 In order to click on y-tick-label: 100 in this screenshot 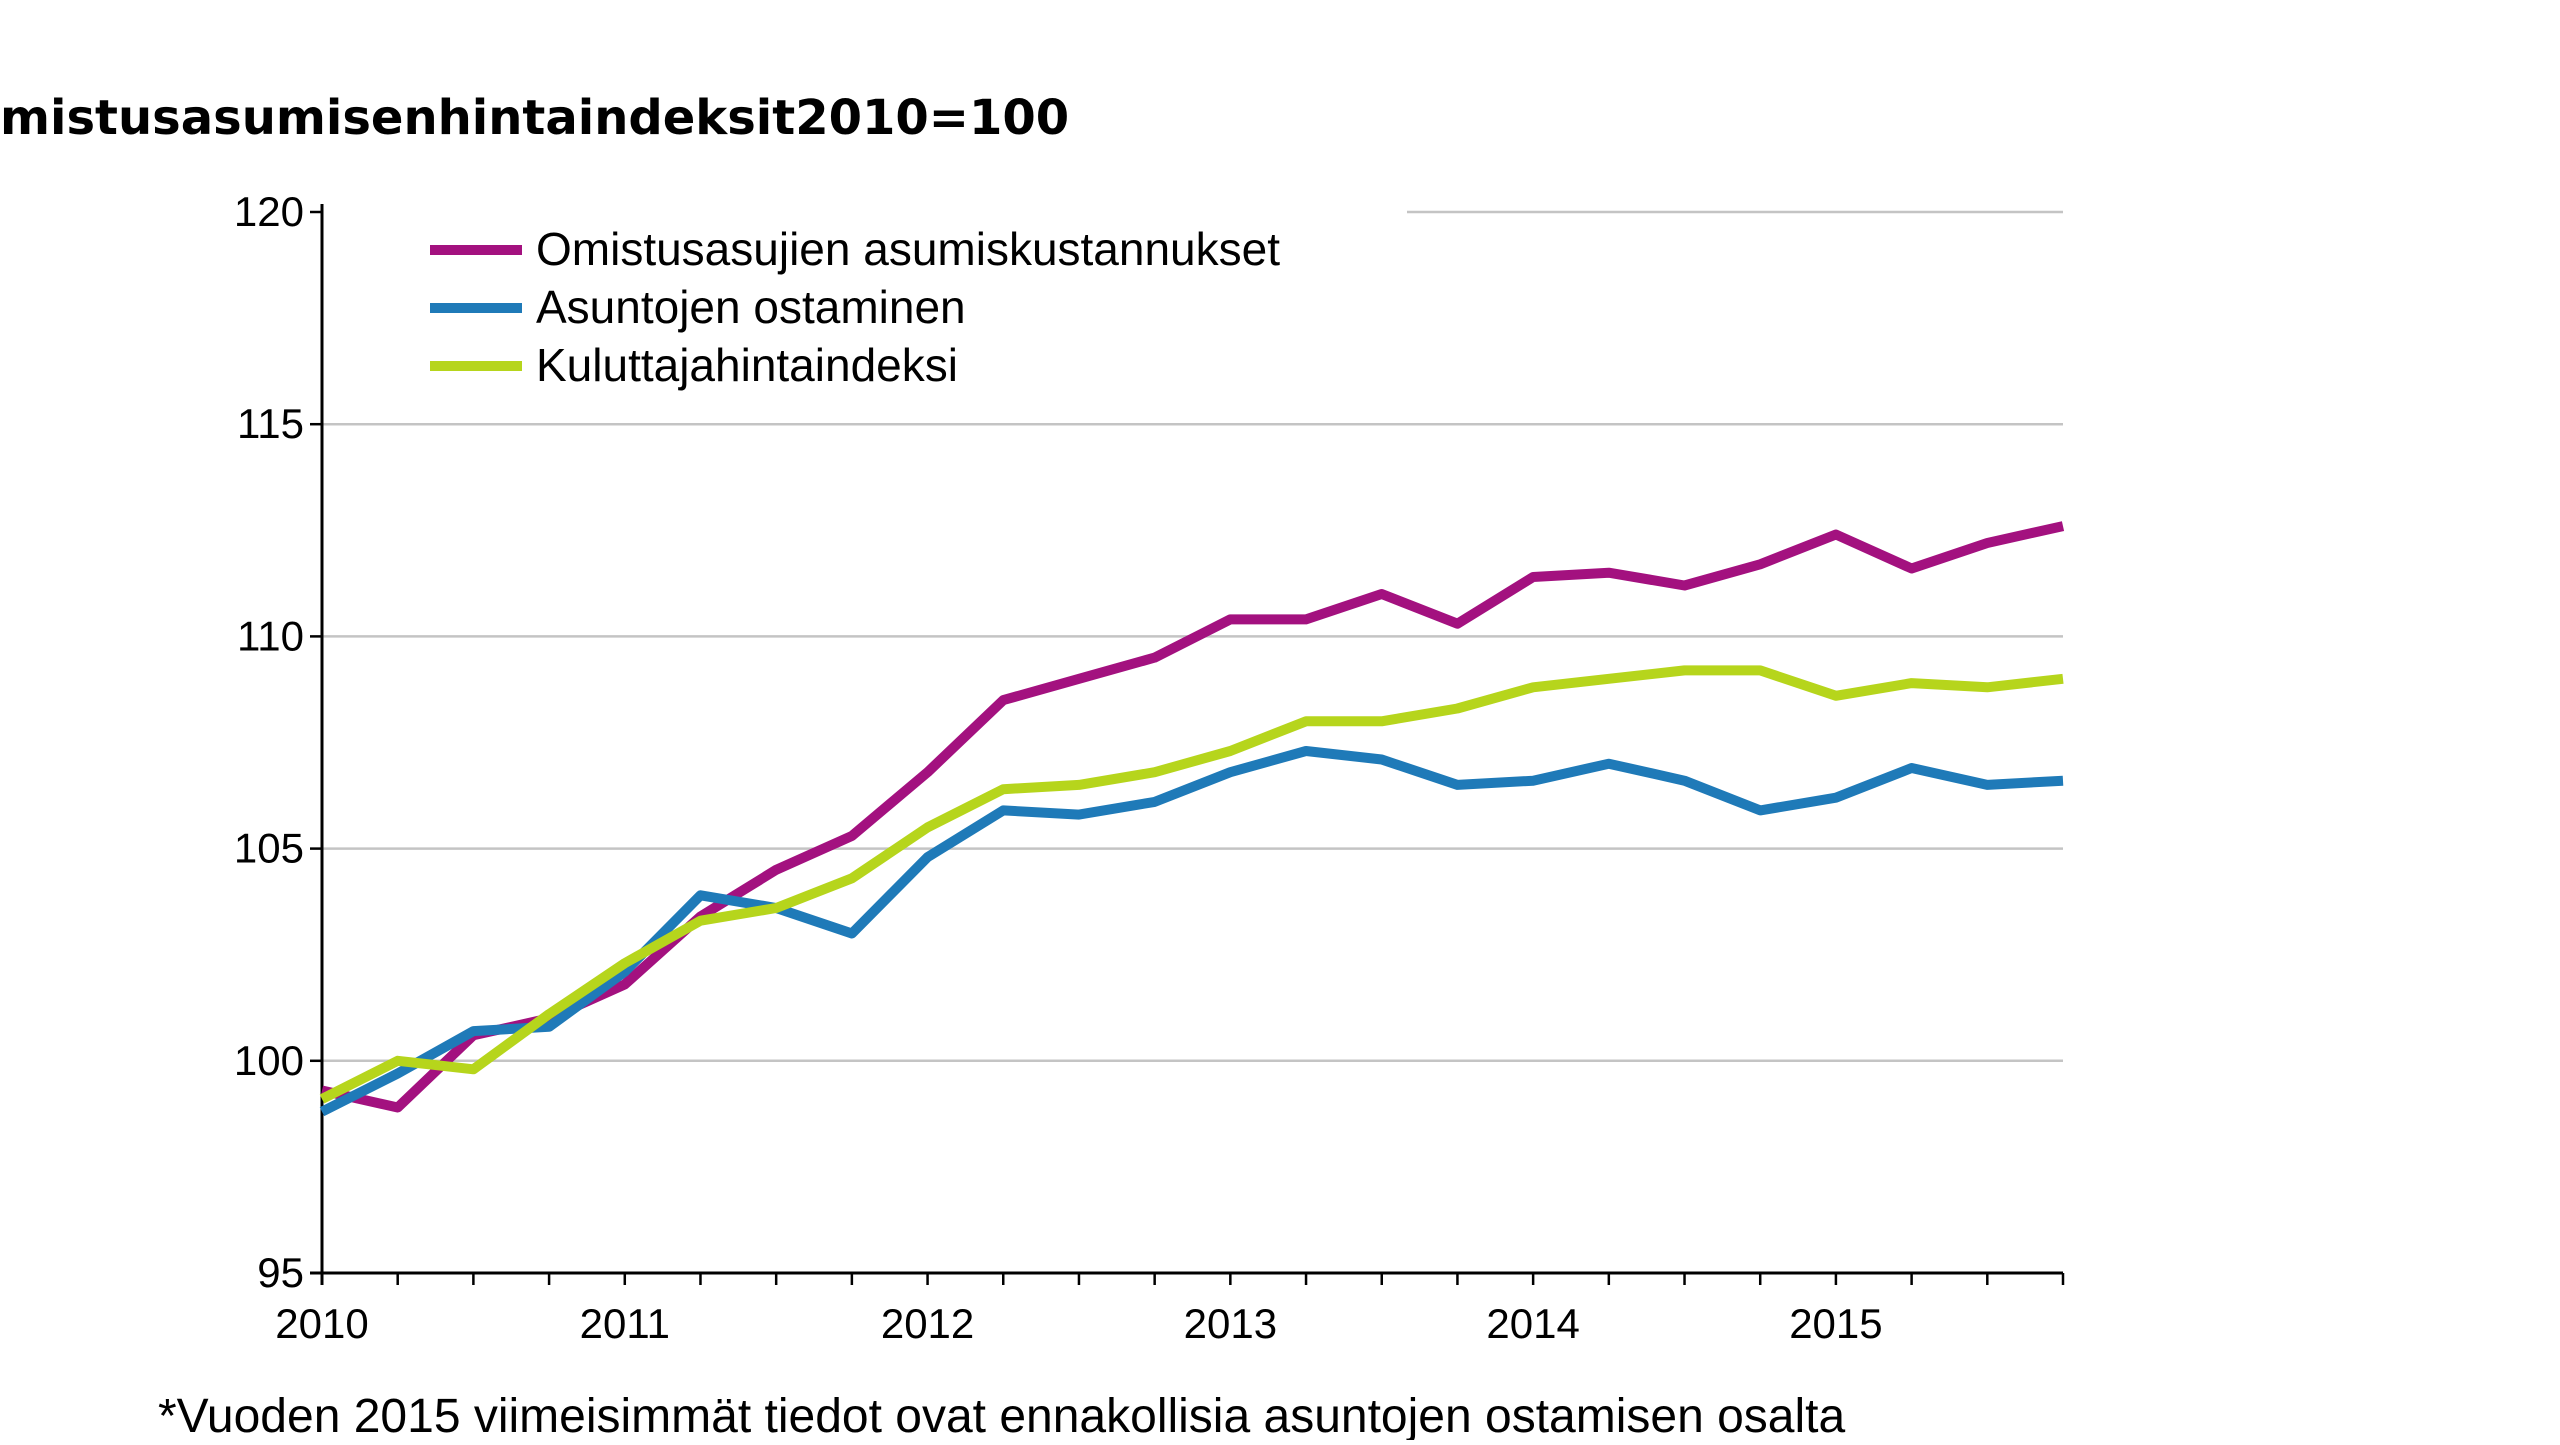, I will do `click(269, 1060)`.